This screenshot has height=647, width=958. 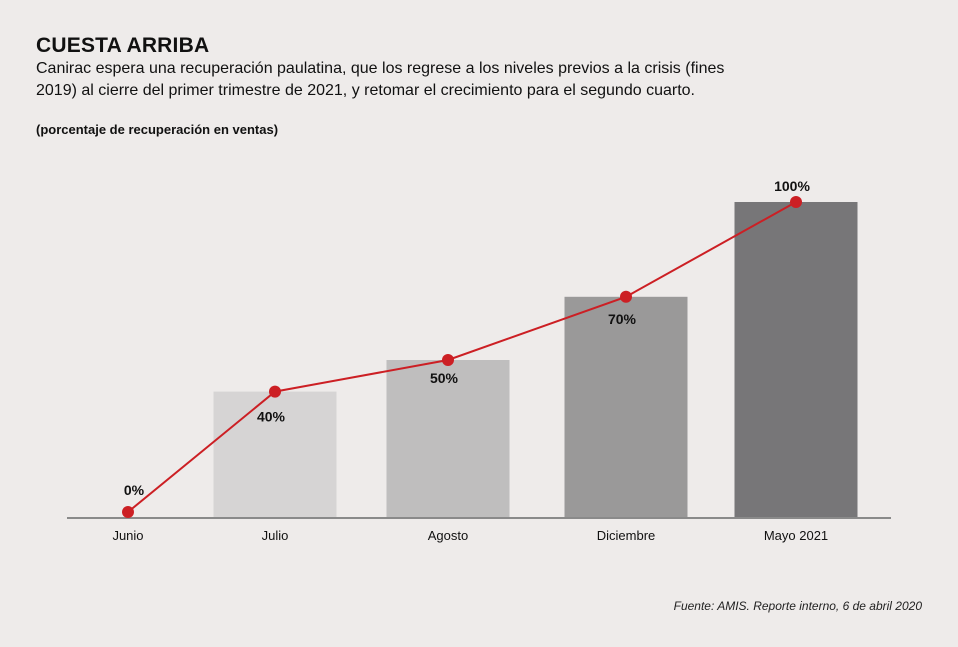 What do you see at coordinates (792, 186) in the screenshot?
I see `value-label-4: 100%` at bounding box center [792, 186].